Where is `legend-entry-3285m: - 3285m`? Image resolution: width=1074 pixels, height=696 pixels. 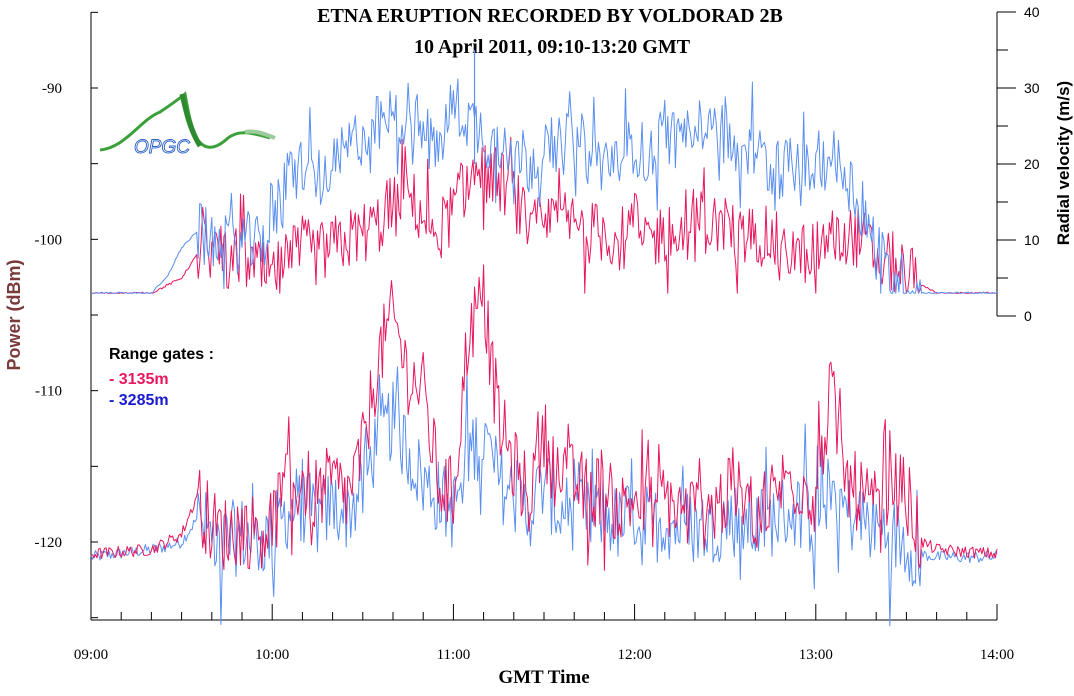 legend-entry-3285m: - 3285m is located at coordinates (139, 400).